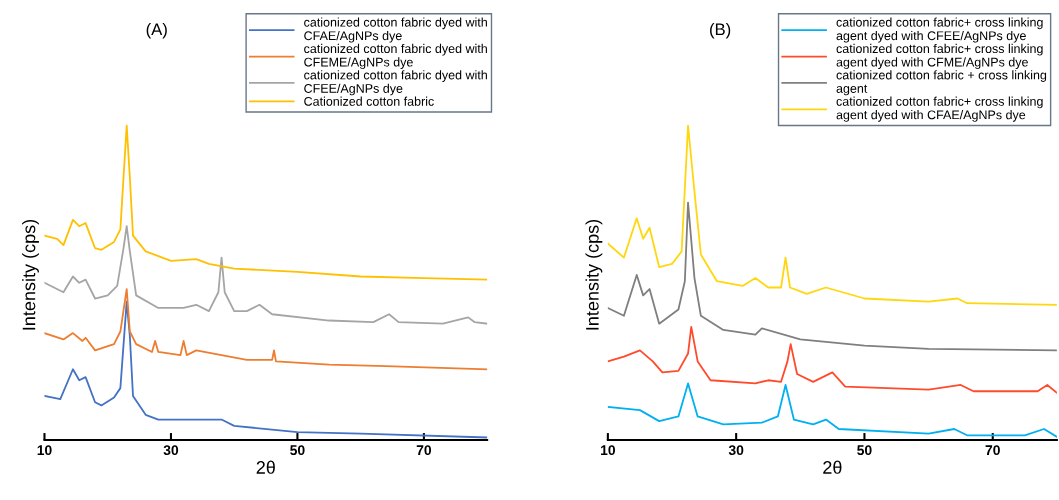 This screenshot has width=1059, height=500. What do you see at coordinates (369, 101) in the screenshot?
I see `legend-label: Cationized cotton fabric` at bounding box center [369, 101].